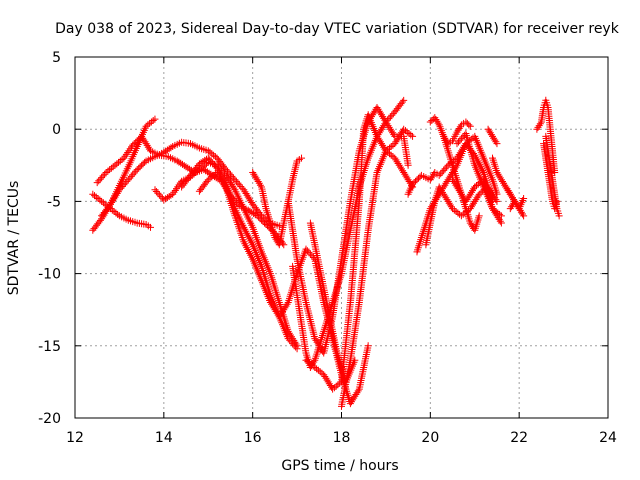 This screenshot has height=480, width=640. Describe the element at coordinates (75, 438) in the screenshot. I see `x-tick-label: 12` at that location.